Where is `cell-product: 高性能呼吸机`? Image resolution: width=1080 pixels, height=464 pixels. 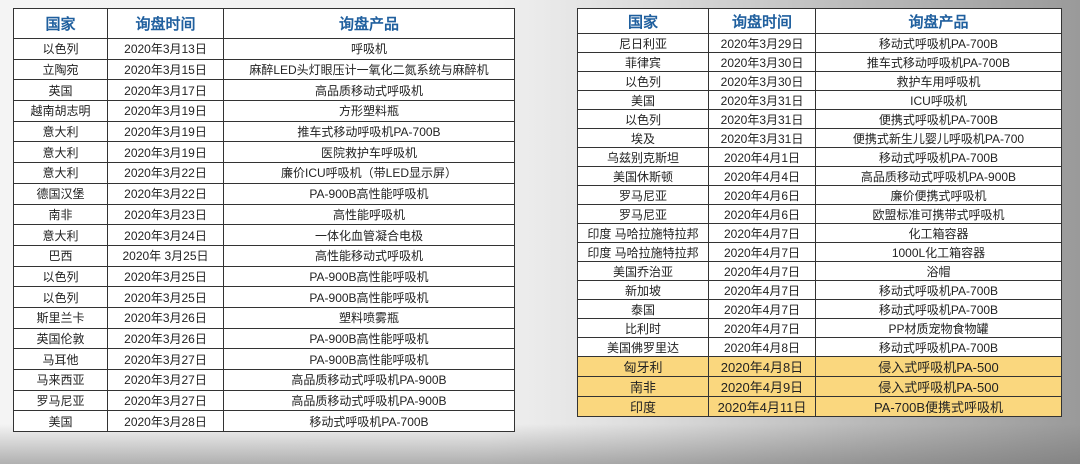 cell-product: 高性能呼吸机 is located at coordinates (369, 214).